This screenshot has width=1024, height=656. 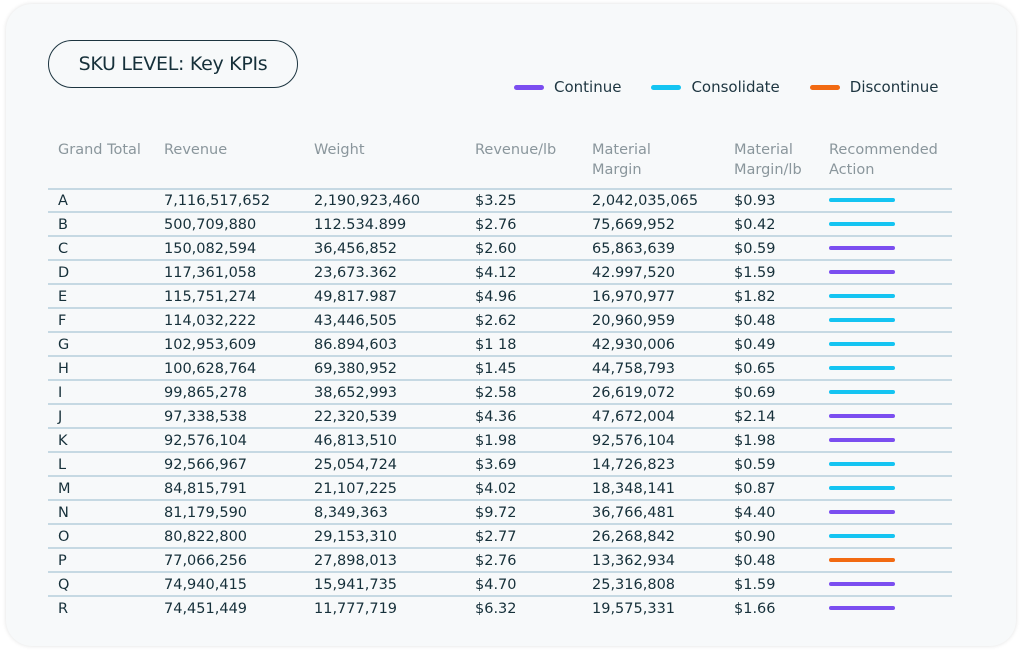 I want to click on col-revenue: Revenue, so click(x=196, y=150).